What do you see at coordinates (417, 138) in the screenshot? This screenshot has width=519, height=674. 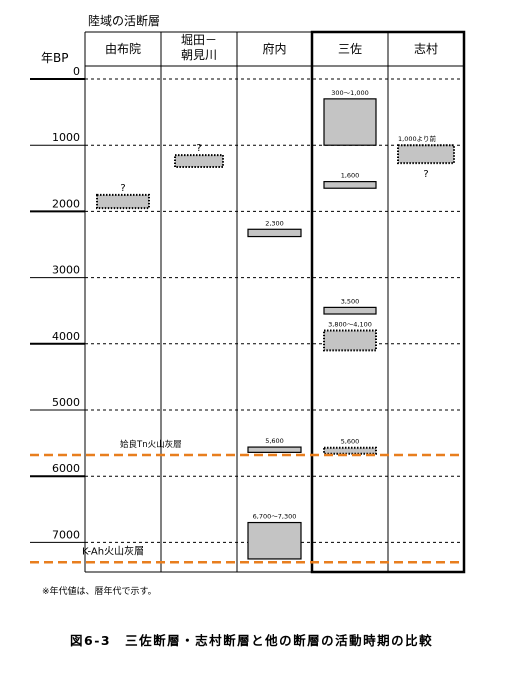 I see `event-label: 1,000より前` at bounding box center [417, 138].